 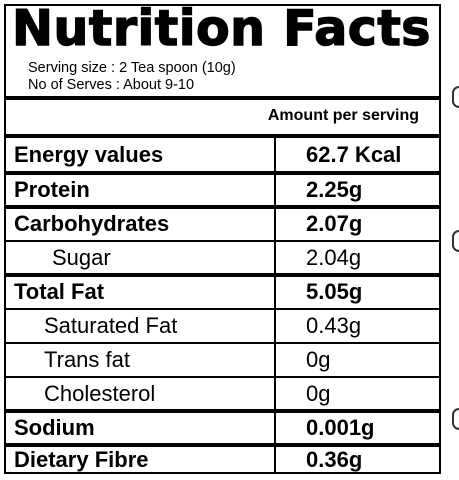 I want to click on nutrient-name: Dietary Fibre, so click(x=81, y=459).